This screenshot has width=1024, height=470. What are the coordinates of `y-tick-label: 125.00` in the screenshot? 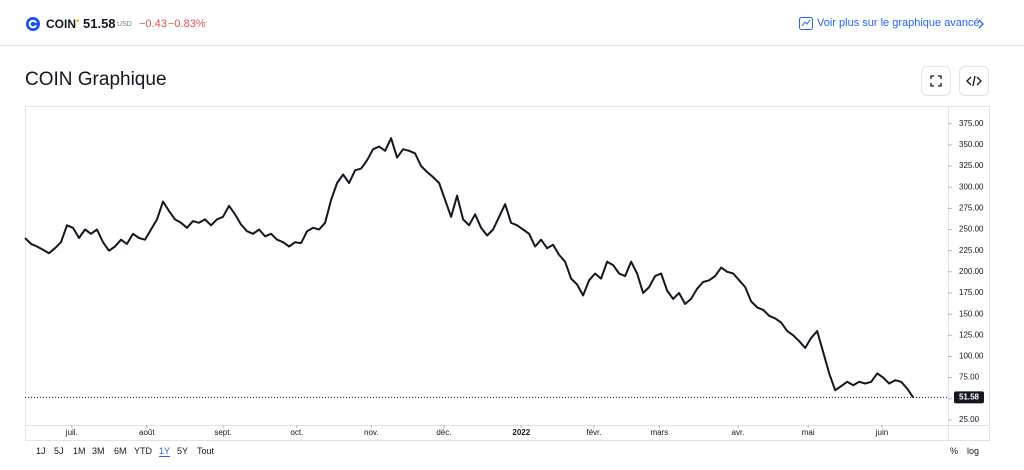 It's located at (971, 334).